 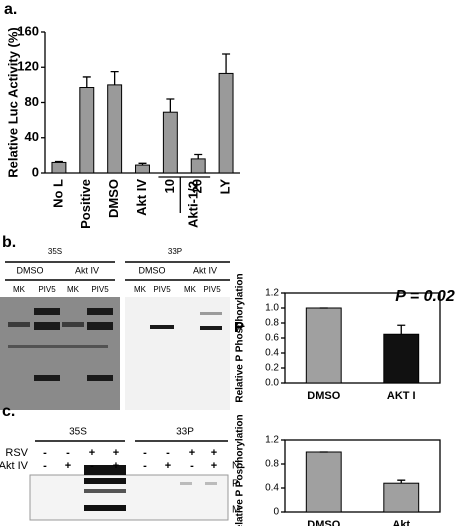 I want to click on y-tick-label: 80, so click(x=32, y=101).